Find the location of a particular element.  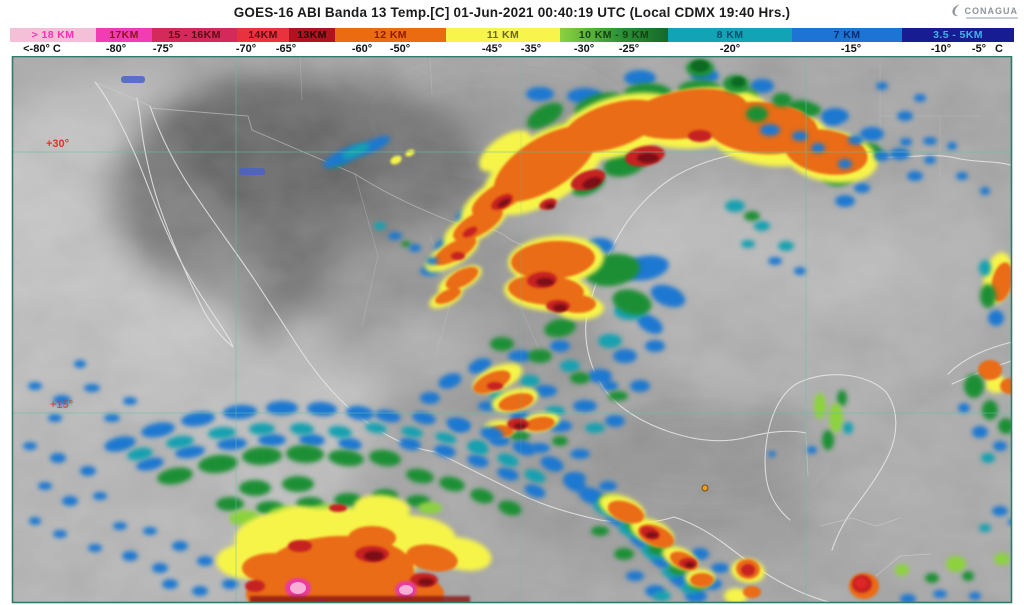

temp-label: -20° is located at coordinates (730, 49).